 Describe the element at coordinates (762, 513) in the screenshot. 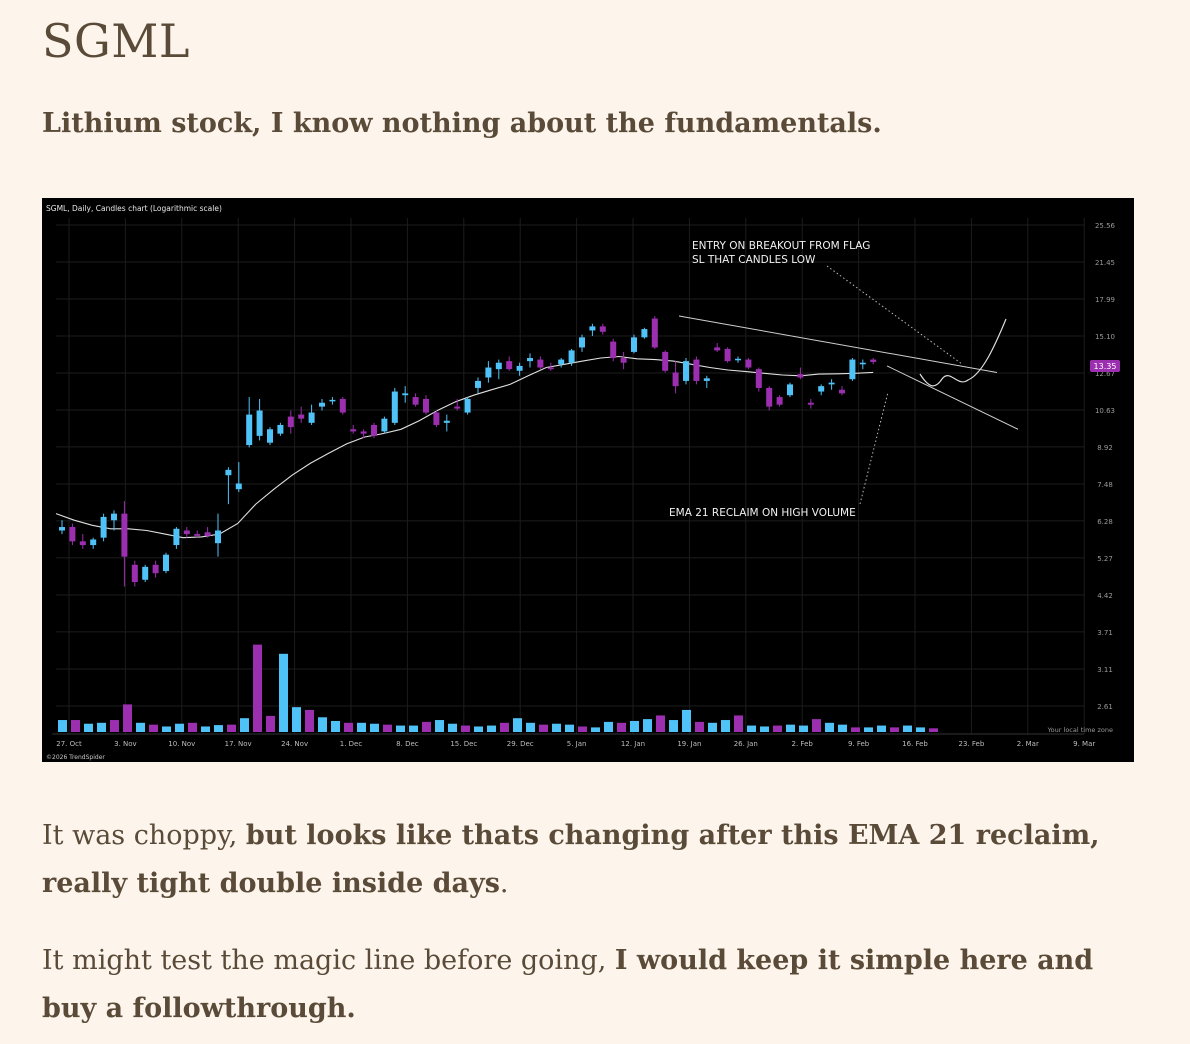

I see `annotation-ema-reclaim: EMA 21 RECLAIM ON HIGH VOLUME` at that location.